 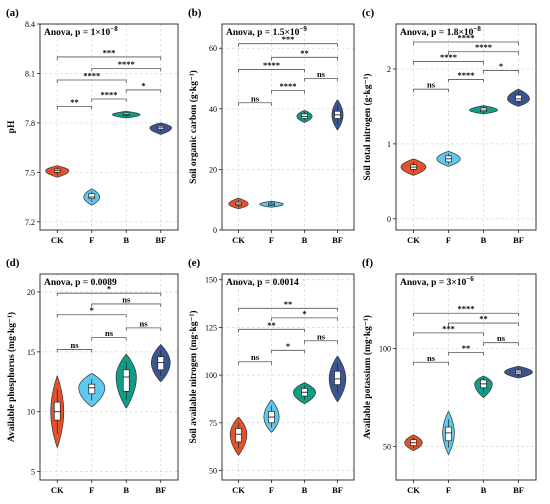 I want to click on y-tick-label: 100, so click(x=385, y=349).